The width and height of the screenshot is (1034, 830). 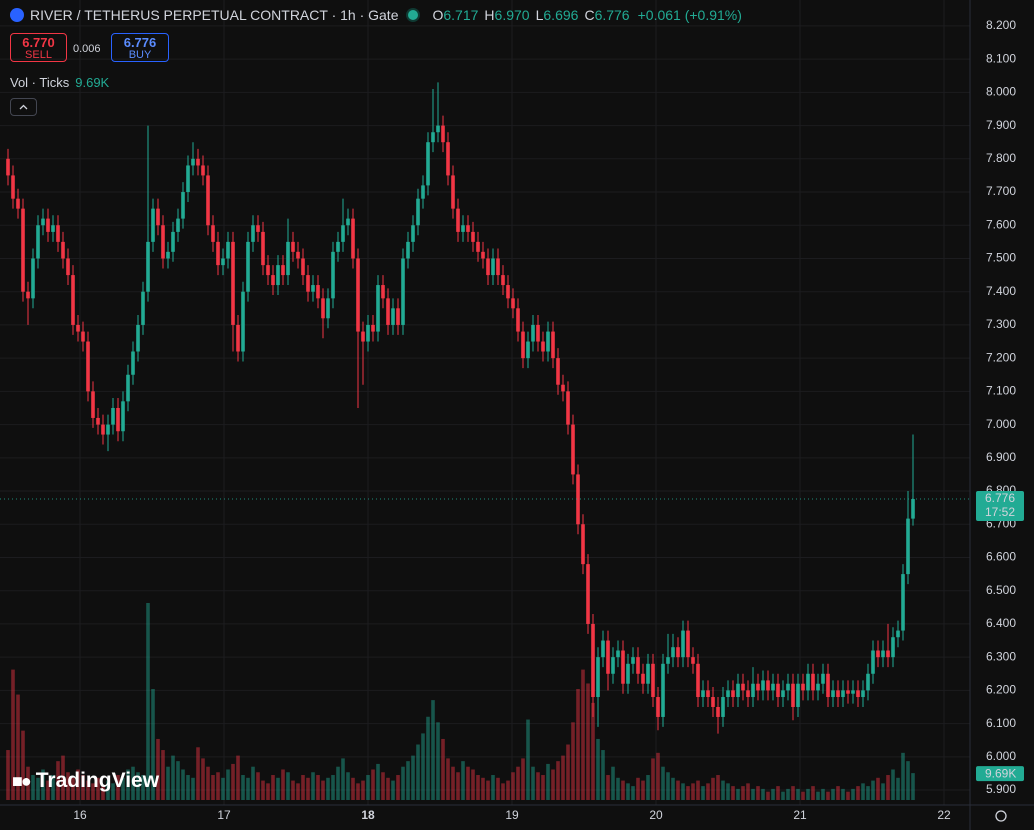 I want to click on y-tick-label: 7.500, so click(x=1001, y=258).